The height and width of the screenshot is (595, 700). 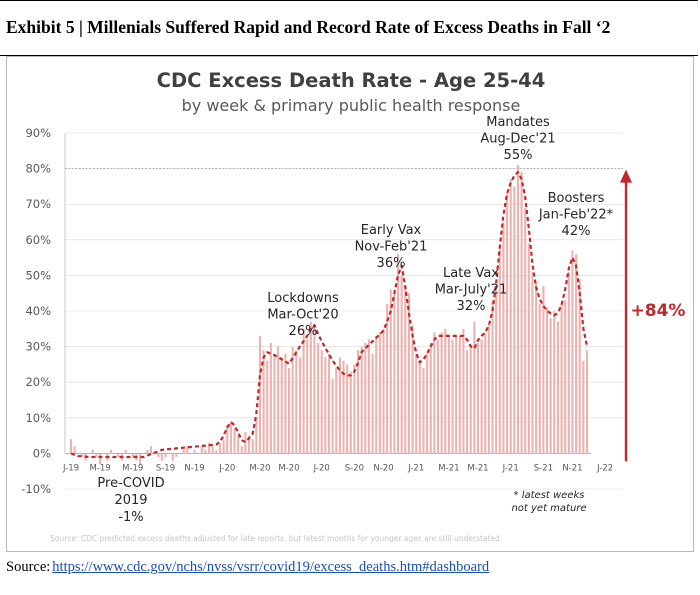 I want to click on annotation-early-vax: Early Vax, so click(x=391, y=230).